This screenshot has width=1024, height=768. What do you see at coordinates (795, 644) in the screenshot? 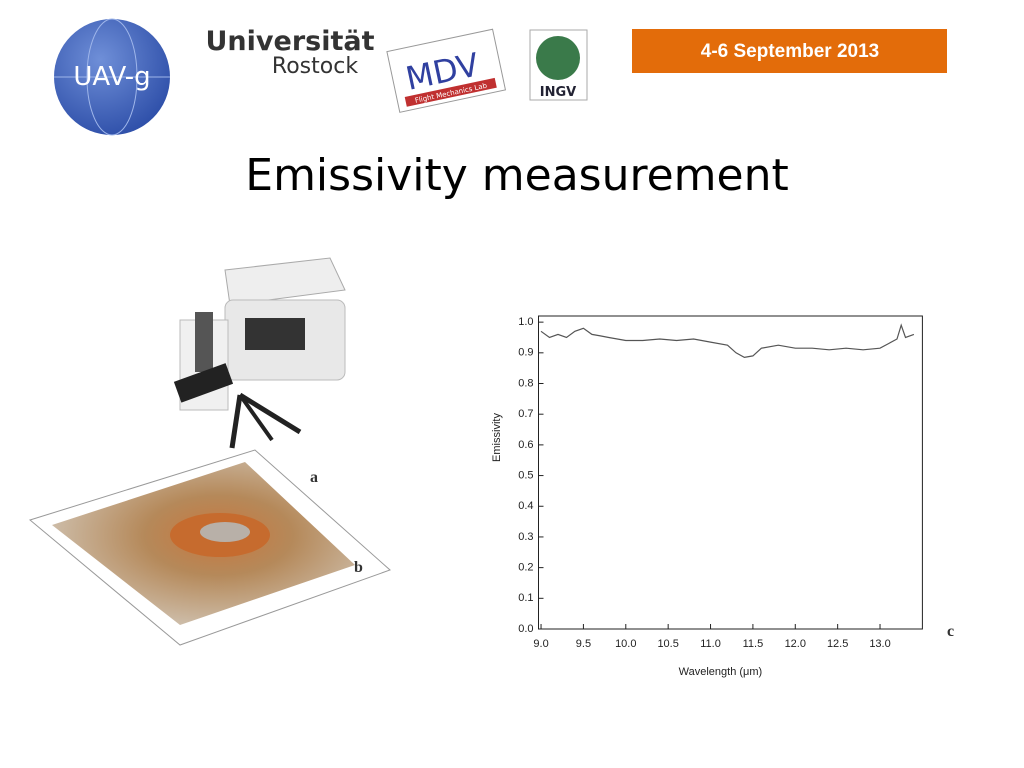
I see `x-tick-label: 12.0` at bounding box center [795, 644].